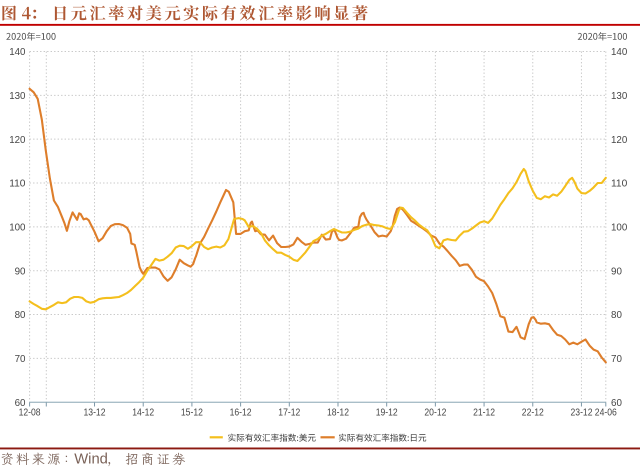 The width and height of the screenshot is (640, 469). I want to click on svg-text: Wind, so click(91, 460).